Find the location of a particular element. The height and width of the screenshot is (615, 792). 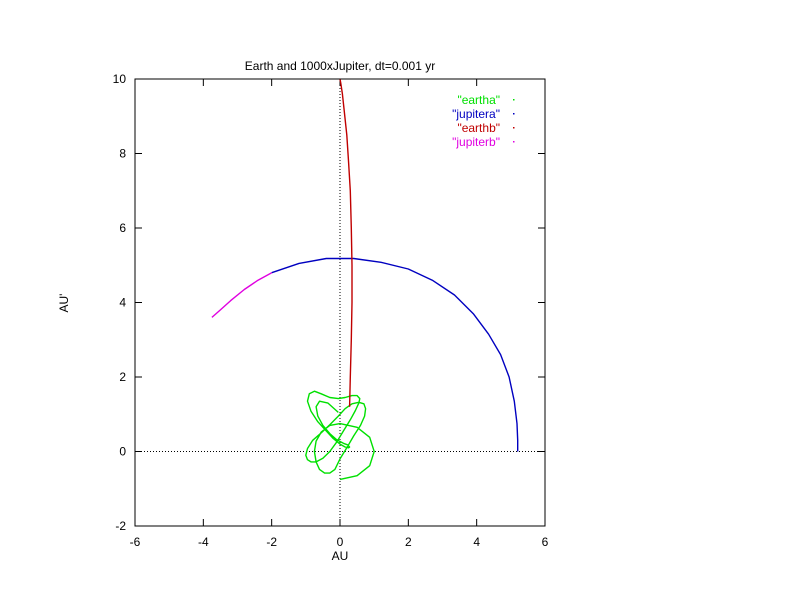

legend-label: "jupitera" is located at coordinates (476, 114).